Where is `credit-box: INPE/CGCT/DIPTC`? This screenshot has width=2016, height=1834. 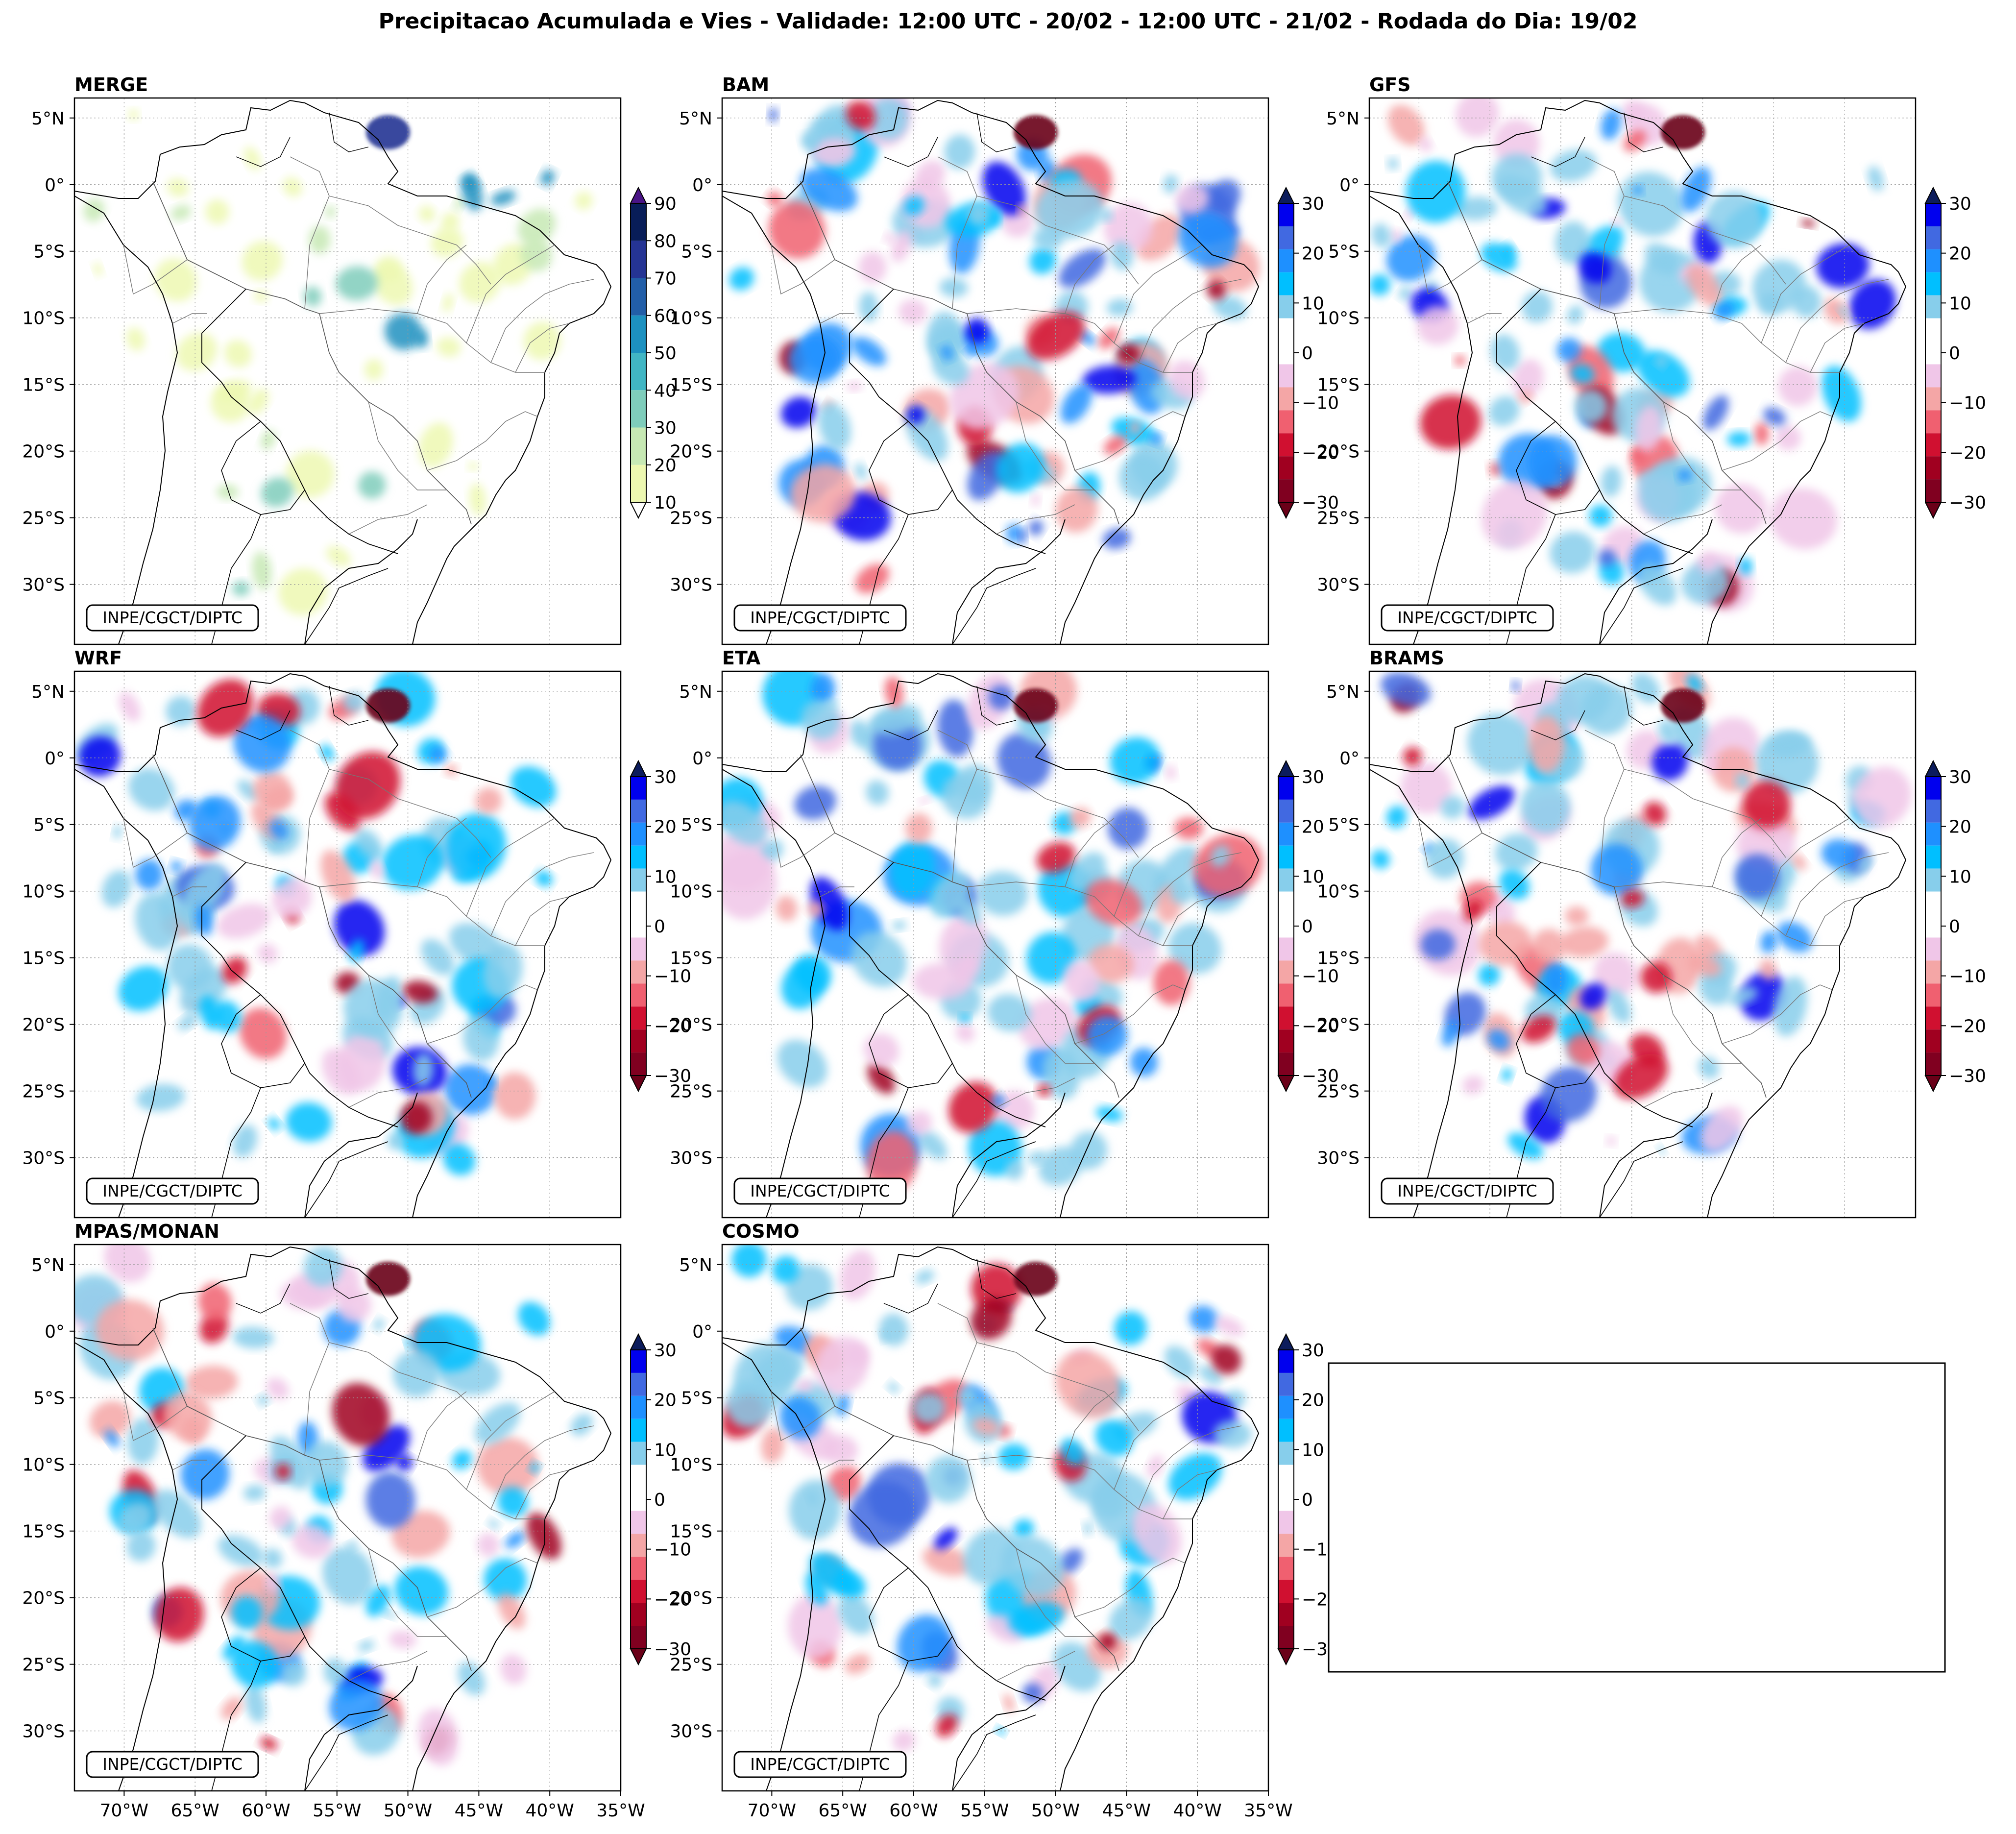
credit-box: INPE/CGCT/DIPTC is located at coordinates (820, 1764).